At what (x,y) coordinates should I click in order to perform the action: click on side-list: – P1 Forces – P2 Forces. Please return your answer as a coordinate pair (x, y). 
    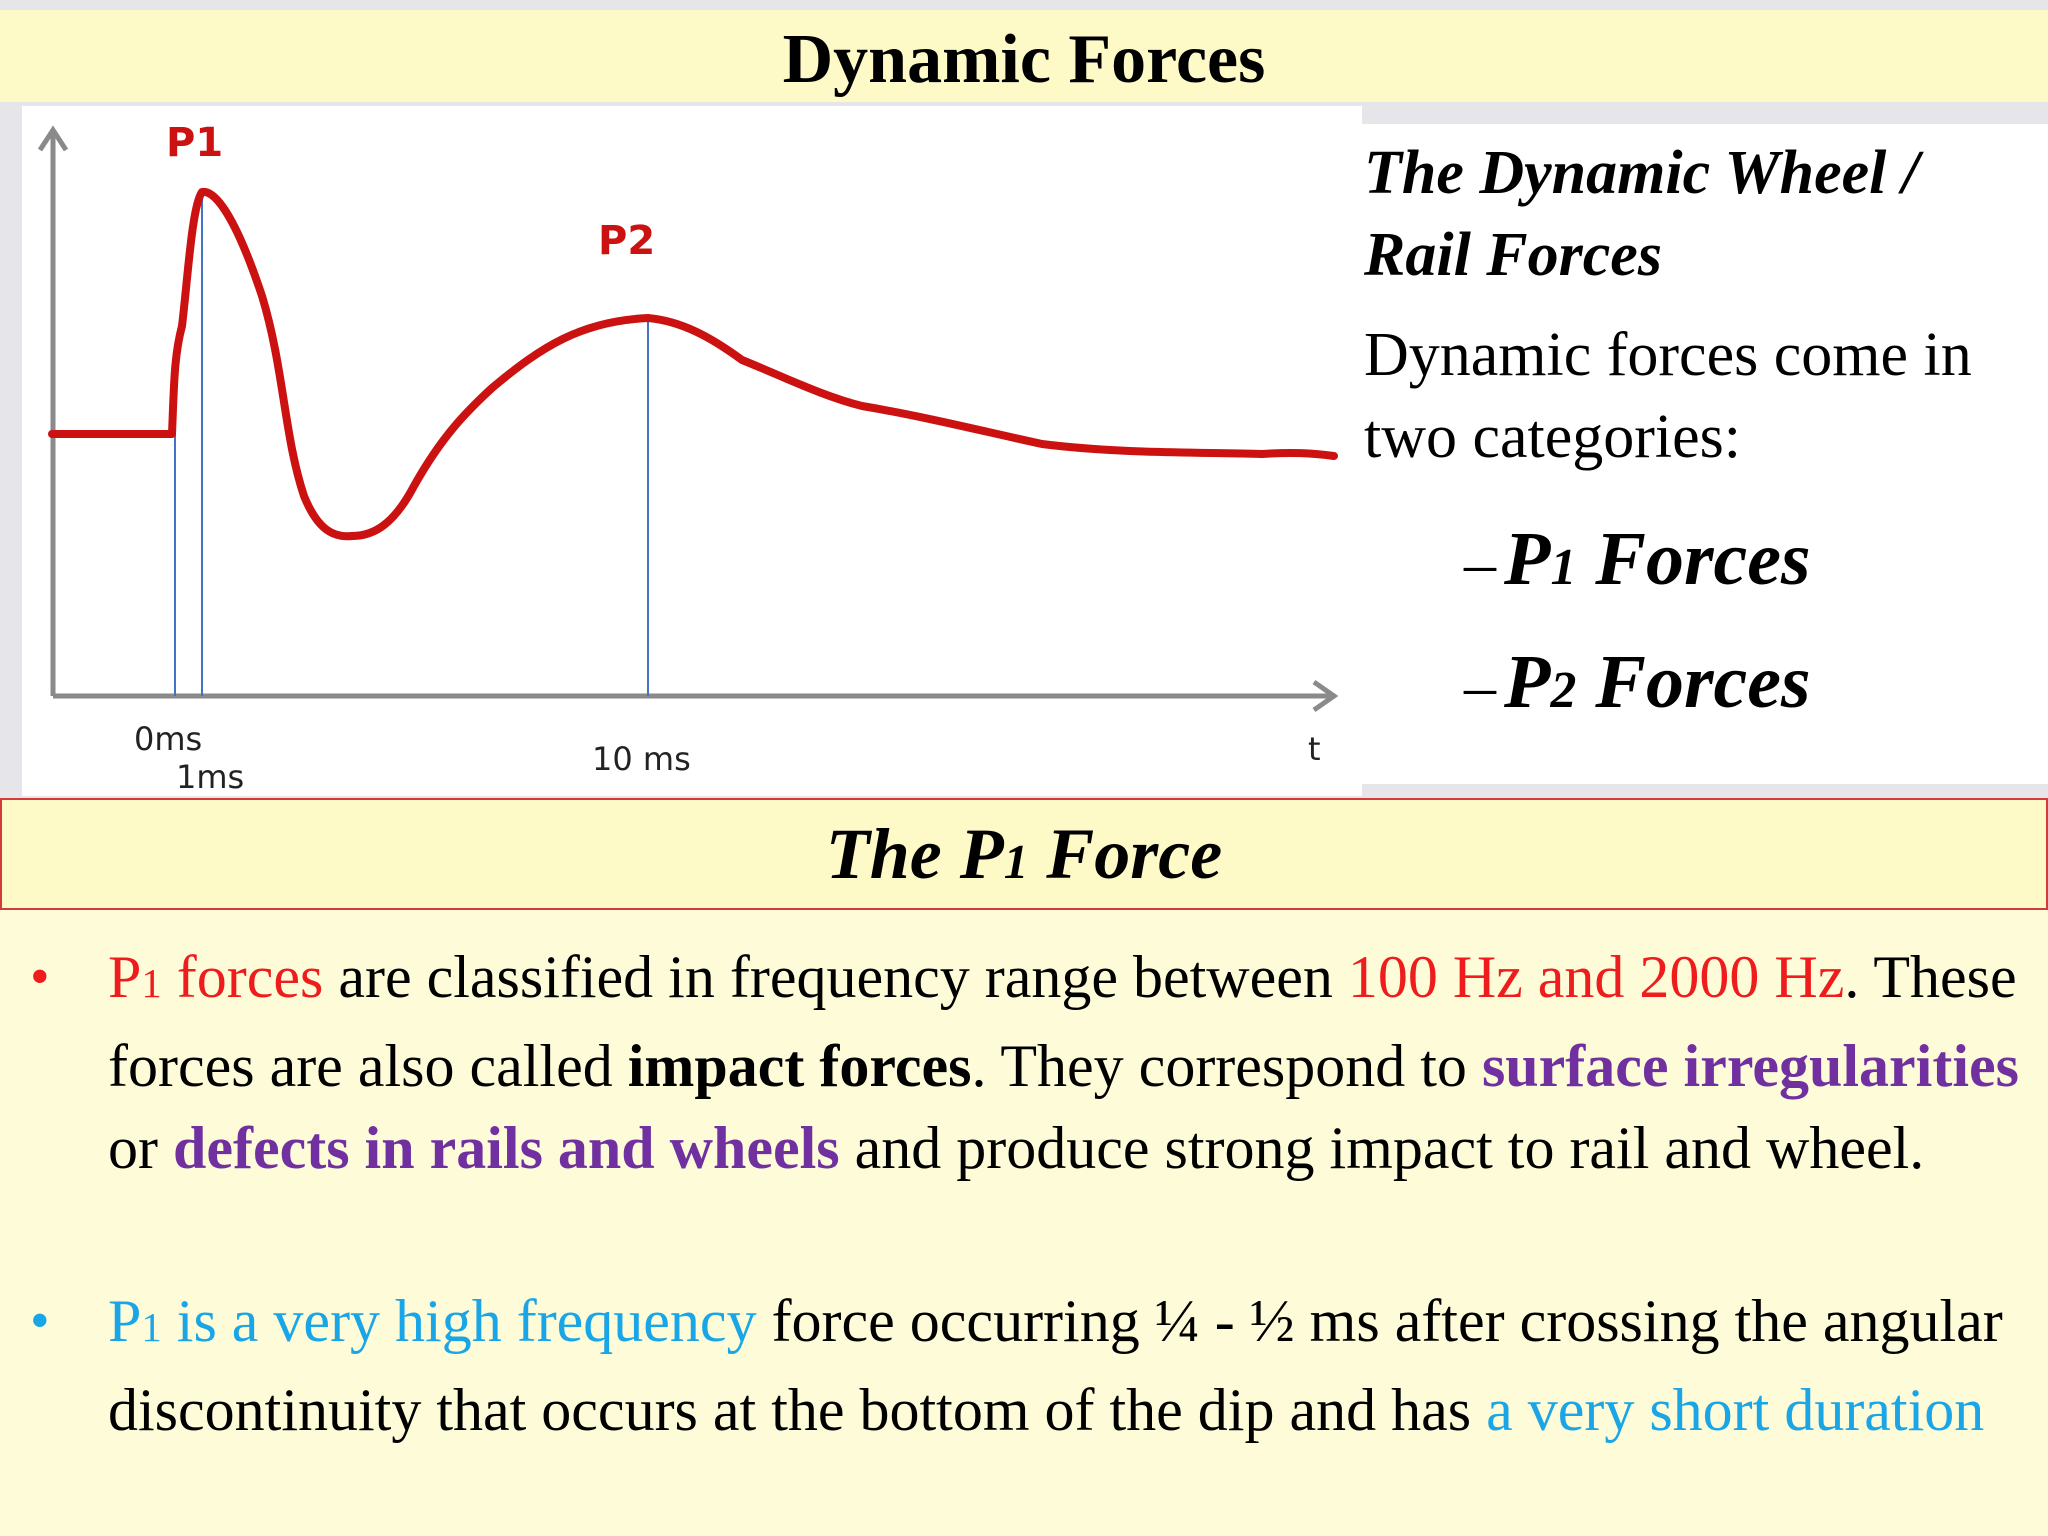
    Looking at the image, I should click on (1637, 625).